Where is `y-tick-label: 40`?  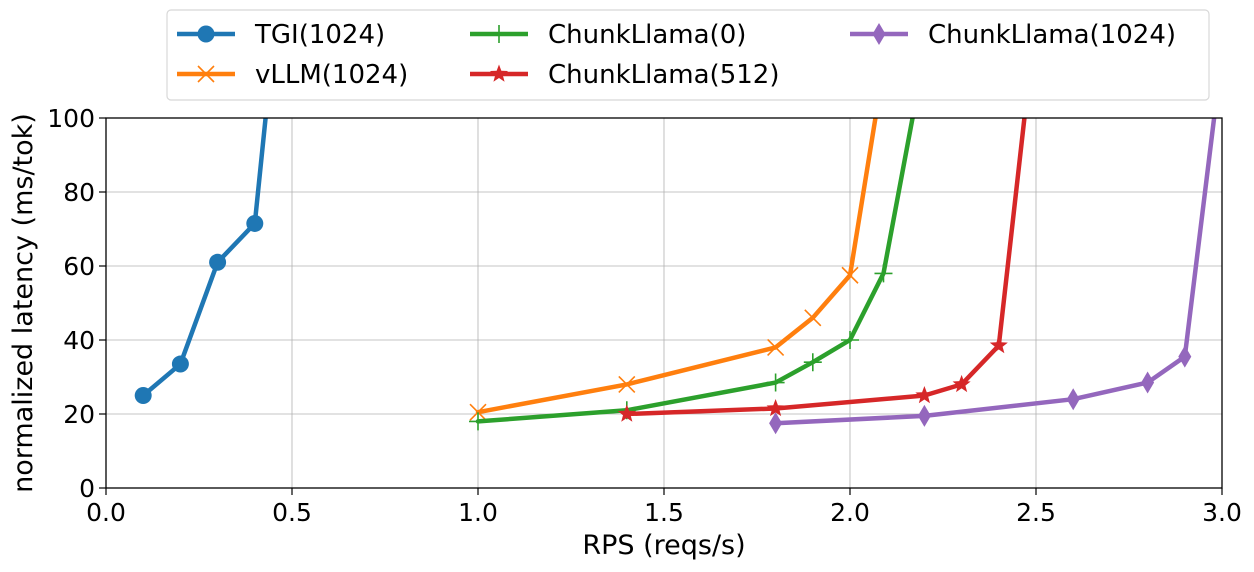
y-tick-label: 40 is located at coordinates (79, 340).